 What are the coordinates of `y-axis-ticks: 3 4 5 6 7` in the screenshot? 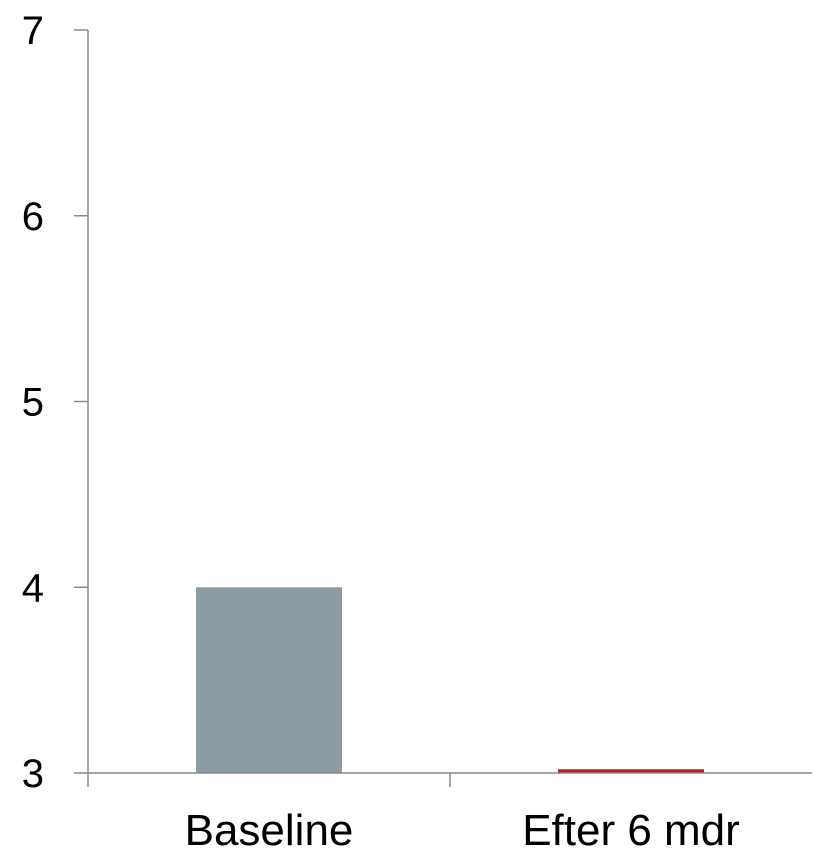 It's located at (55, 402).